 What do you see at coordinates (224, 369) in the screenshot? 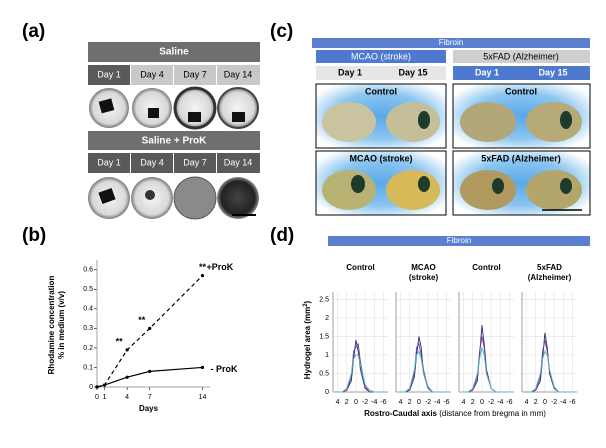
I see `series-label: - ProK` at bounding box center [224, 369].